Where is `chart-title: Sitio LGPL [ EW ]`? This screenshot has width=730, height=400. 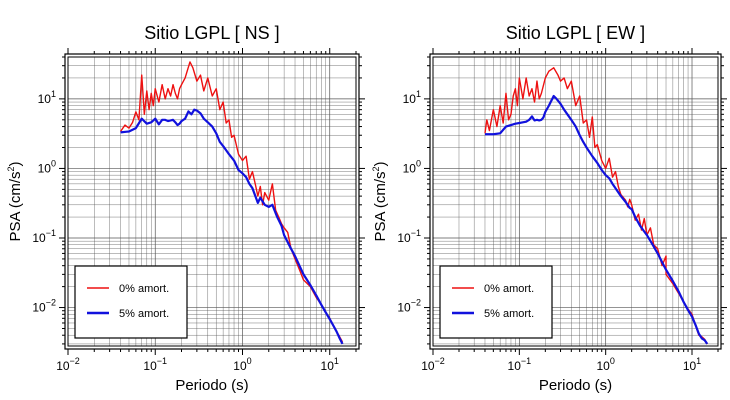
chart-title: Sitio LGPL [ EW ] is located at coordinates (575, 33).